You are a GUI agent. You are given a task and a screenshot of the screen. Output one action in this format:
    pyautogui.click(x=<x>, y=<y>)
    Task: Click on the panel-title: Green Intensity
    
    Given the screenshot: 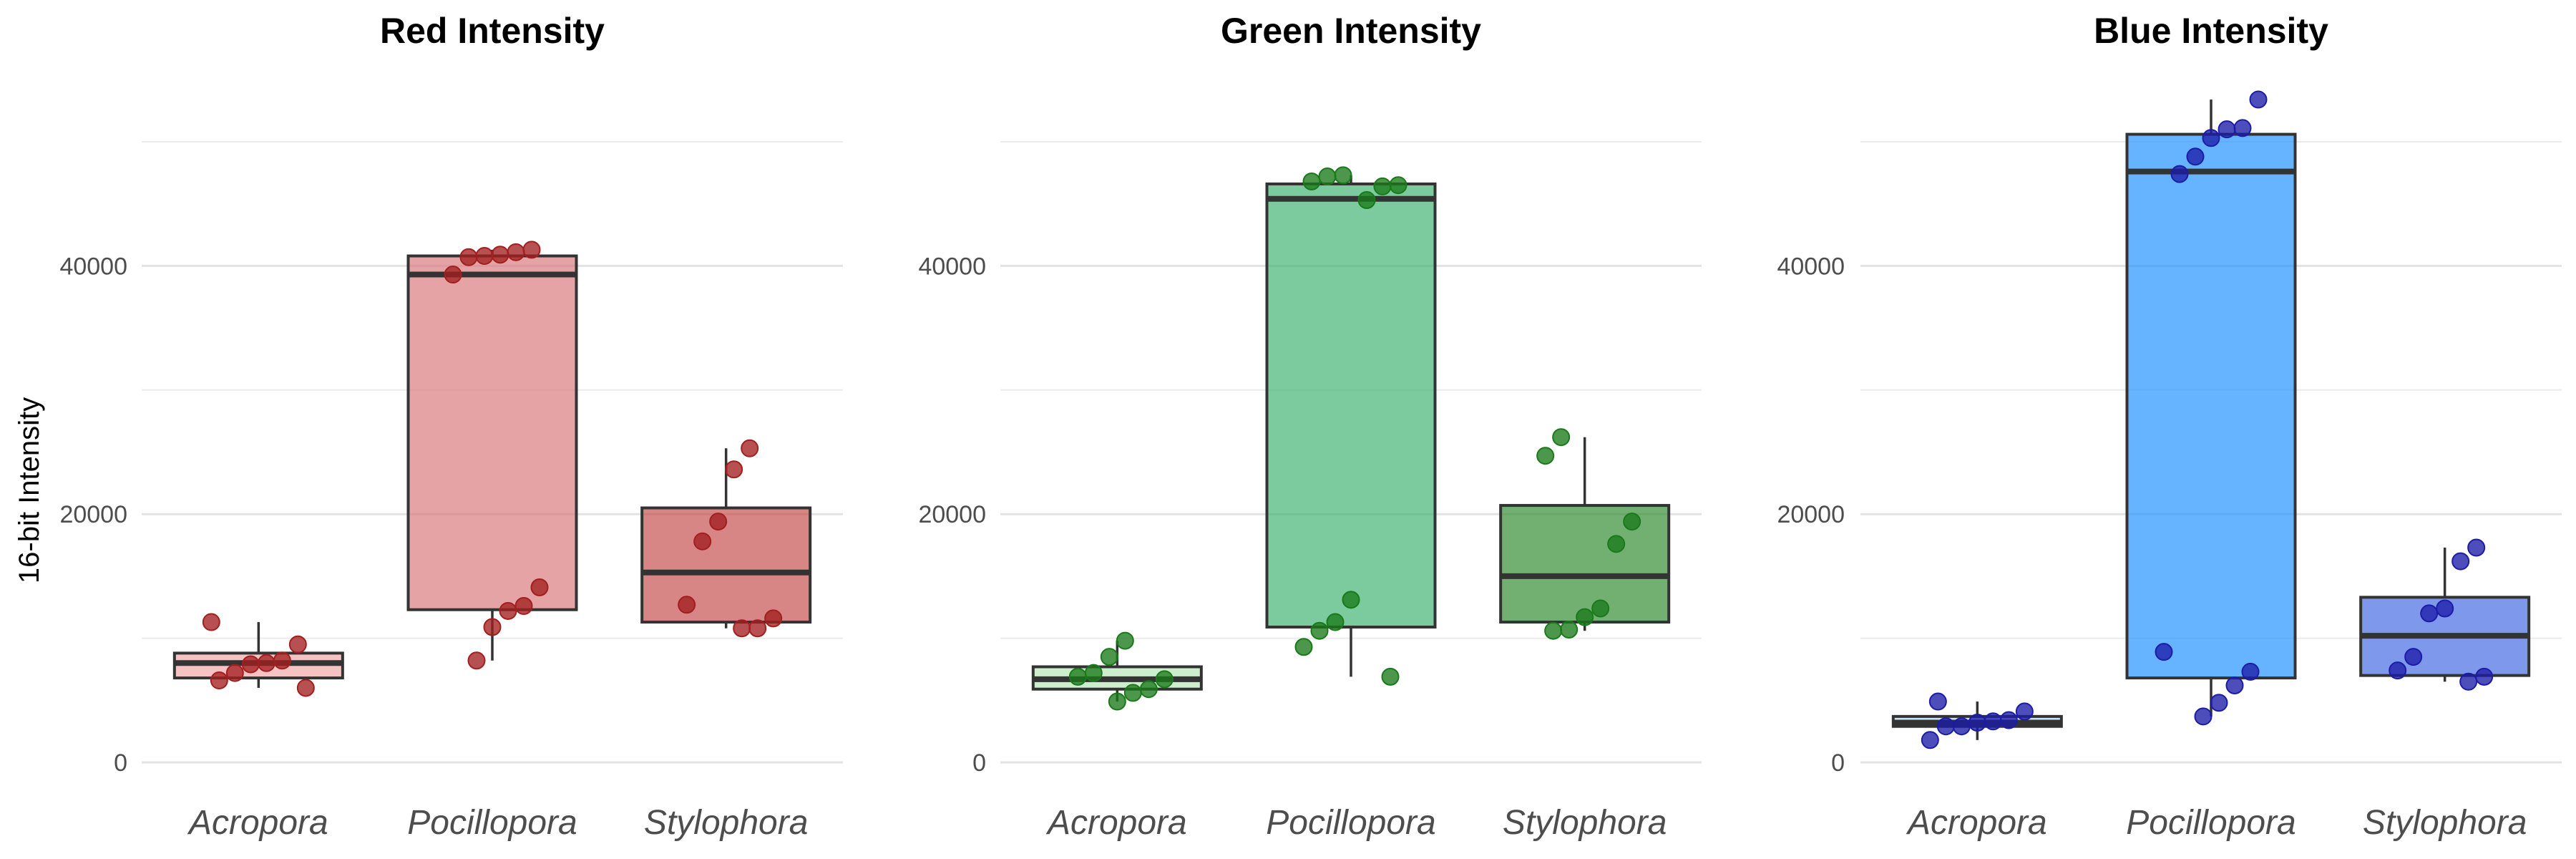 What is the action you would take?
    pyautogui.click(x=1351, y=31)
    